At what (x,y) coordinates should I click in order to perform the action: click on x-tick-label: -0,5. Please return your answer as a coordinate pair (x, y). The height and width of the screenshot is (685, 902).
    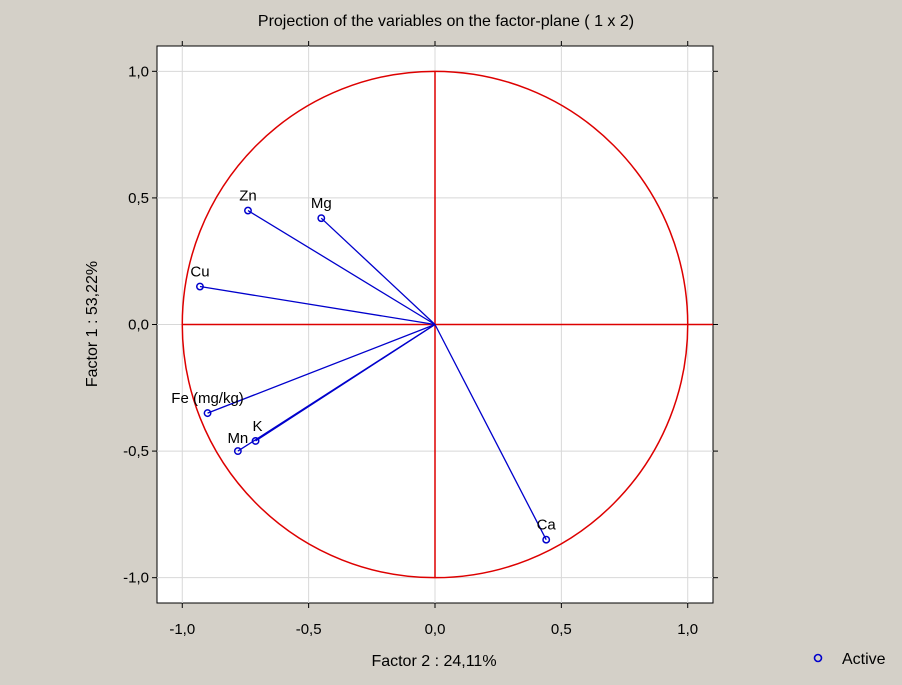
    Looking at the image, I should click on (309, 629).